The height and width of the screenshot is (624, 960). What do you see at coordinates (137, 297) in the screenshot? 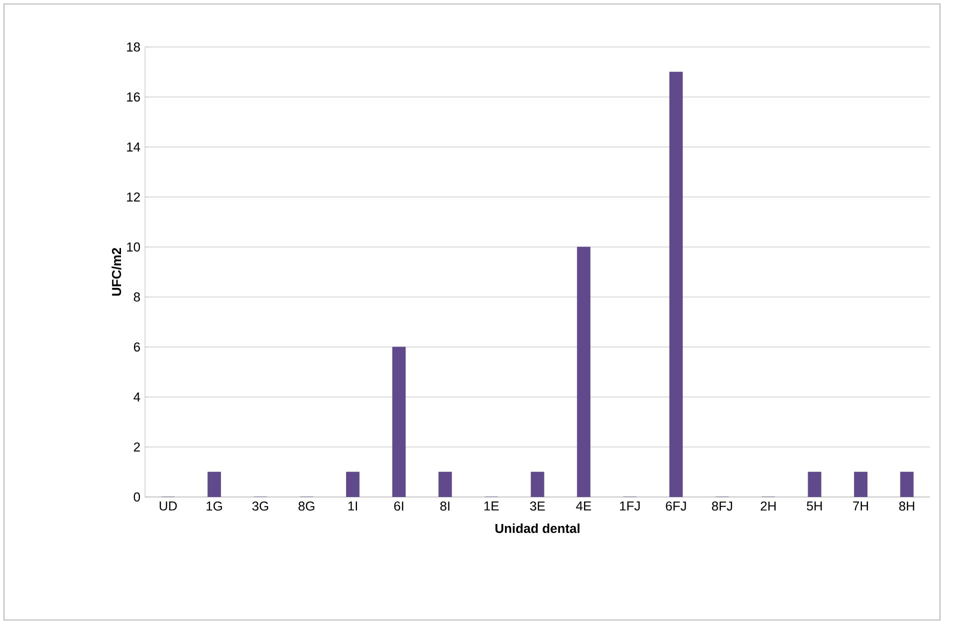
I see `y-tick-label: 8` at bounding box center [137, 297].